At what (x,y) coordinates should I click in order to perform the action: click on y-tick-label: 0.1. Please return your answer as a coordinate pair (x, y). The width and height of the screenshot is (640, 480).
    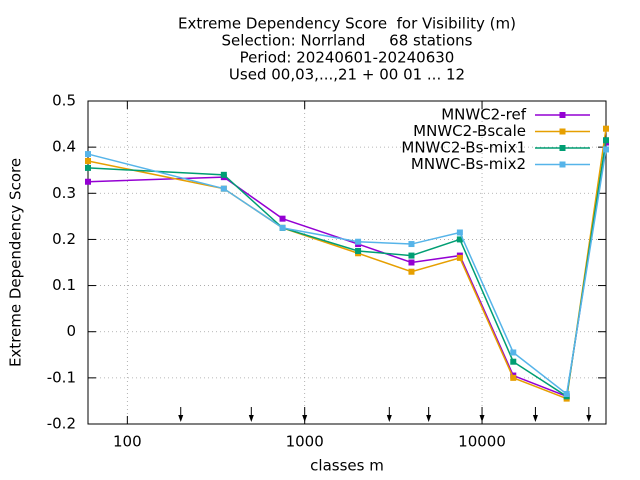
    Looking at the image, I should click on (64, 285).